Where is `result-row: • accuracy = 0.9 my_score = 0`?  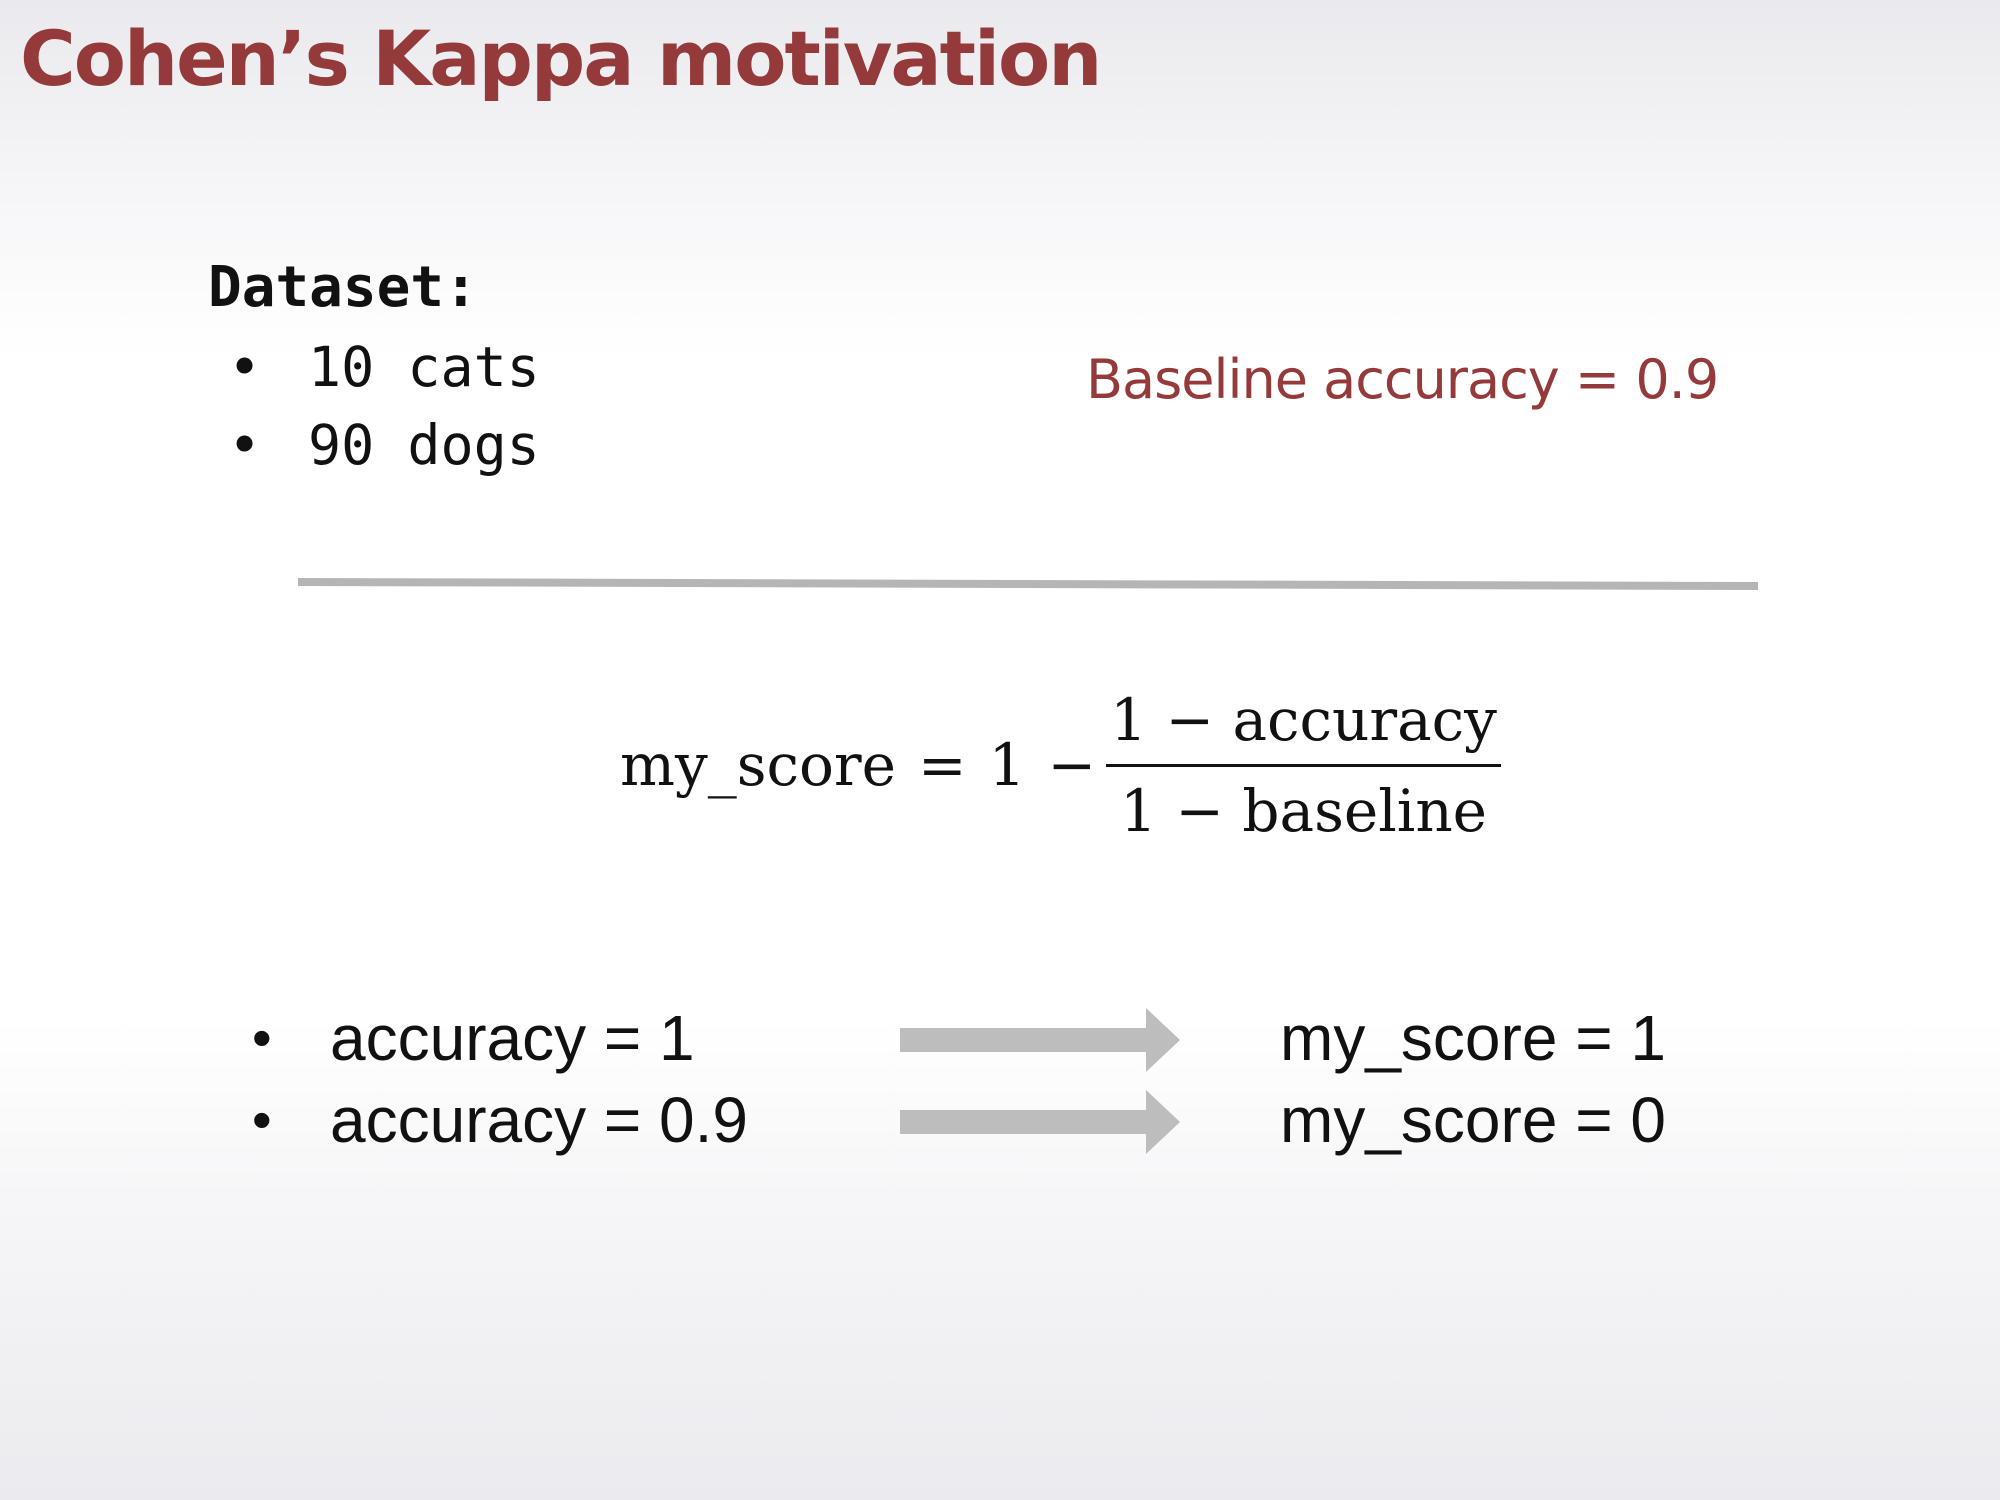 result-row: • accuracy = 0.9 my_score = 0 is located at coordinates (1000, 1120).